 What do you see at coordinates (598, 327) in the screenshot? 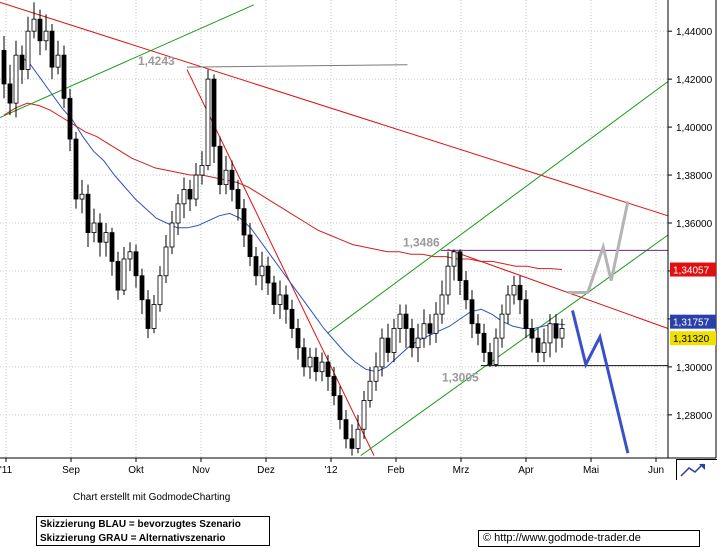
I see `scenario-sketches` at bounding box center [598, 327].